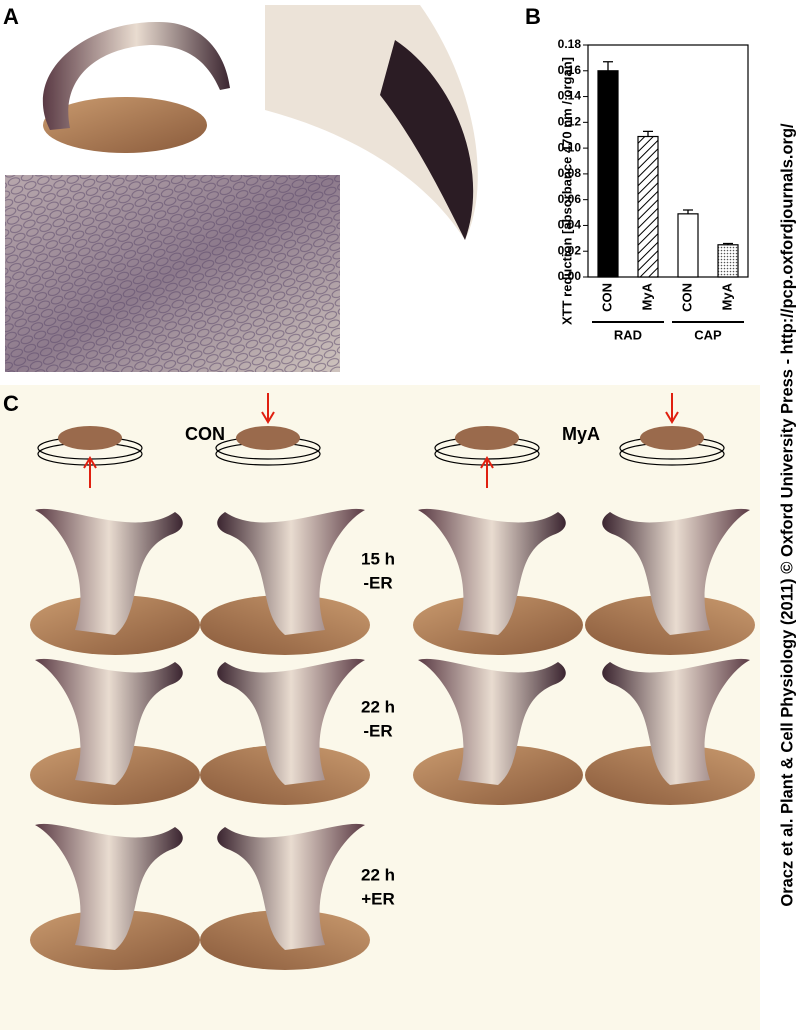  Describe the element at coordinates (570, 250) in the screenshot. I see `y-tick-label: 0.02` at that location.